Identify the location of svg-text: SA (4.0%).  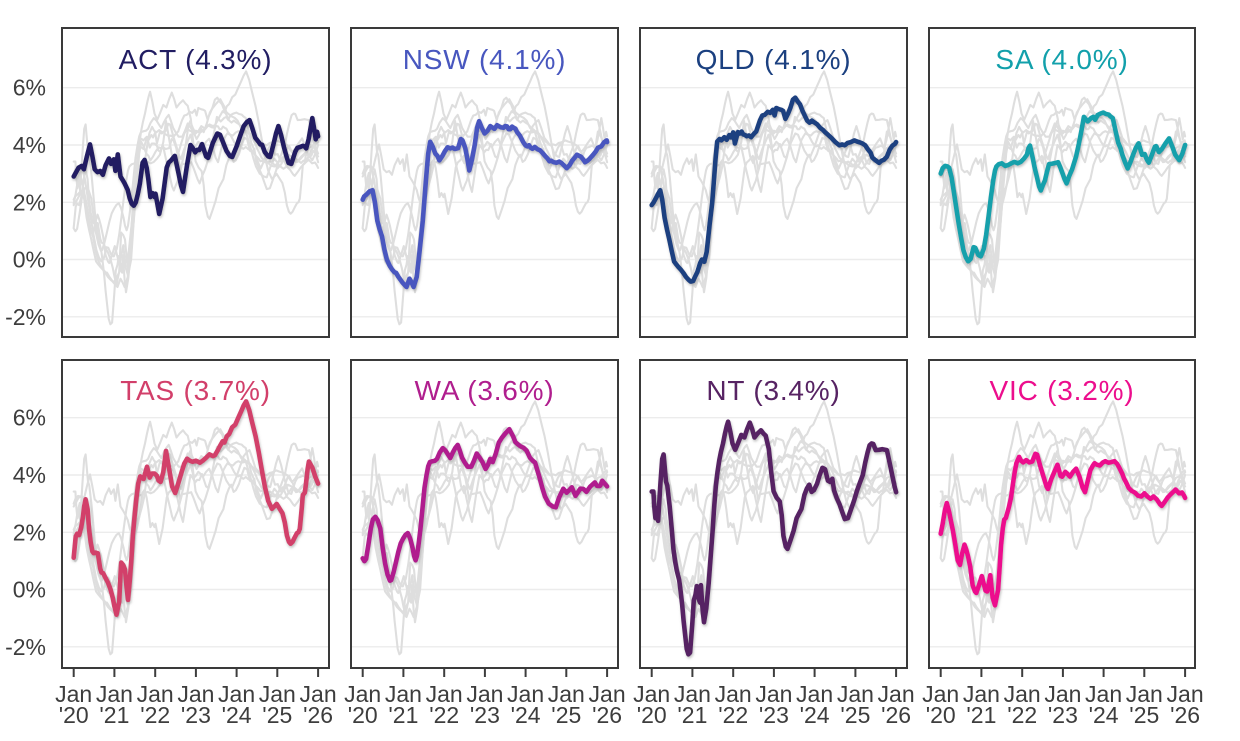
(1061, 59).